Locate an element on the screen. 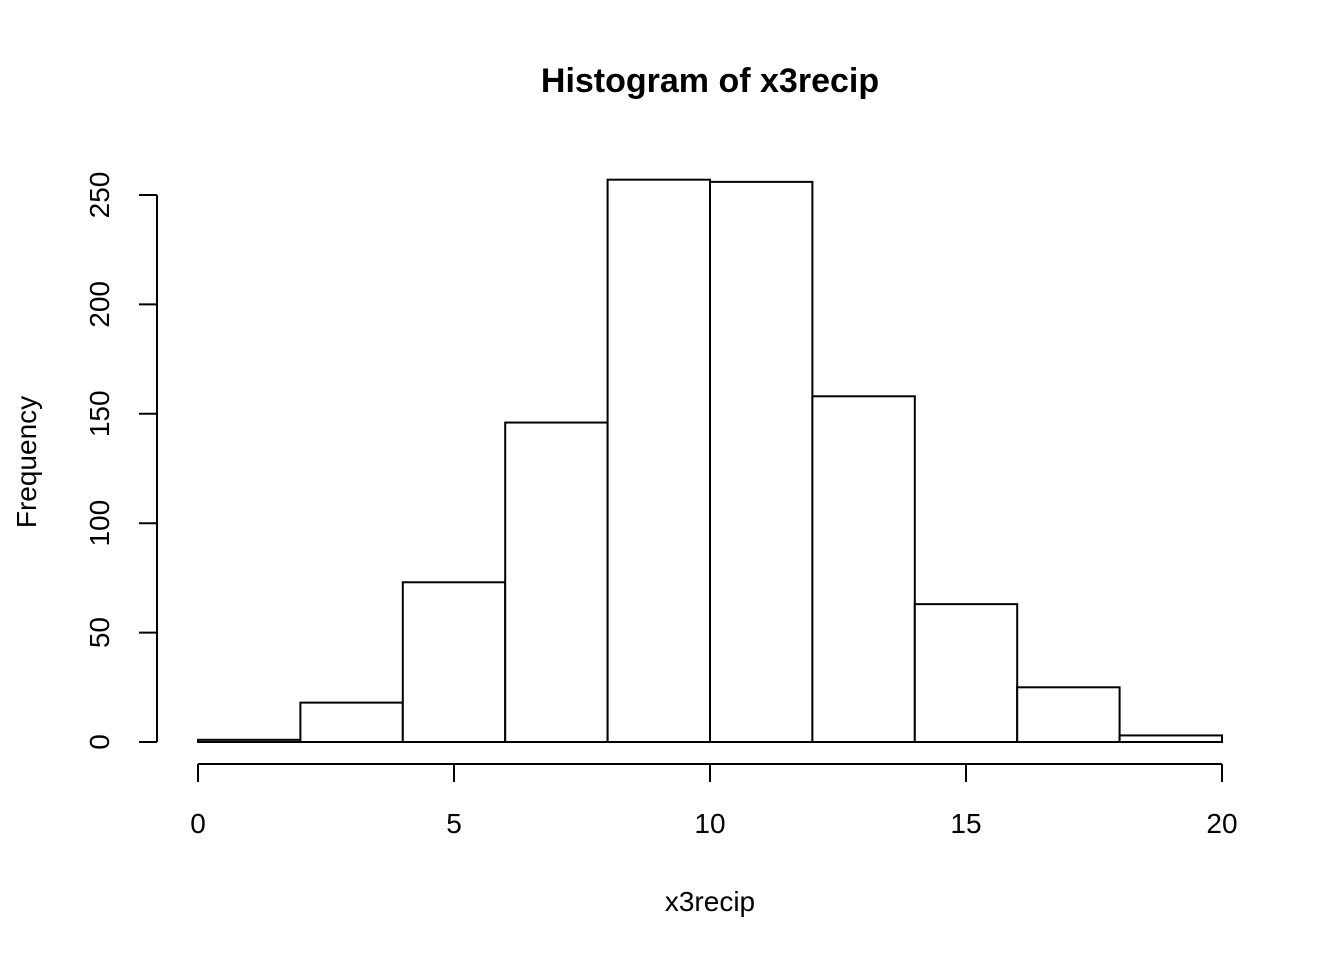  y-tick-label: 50 is located at coordinates (99, 632).